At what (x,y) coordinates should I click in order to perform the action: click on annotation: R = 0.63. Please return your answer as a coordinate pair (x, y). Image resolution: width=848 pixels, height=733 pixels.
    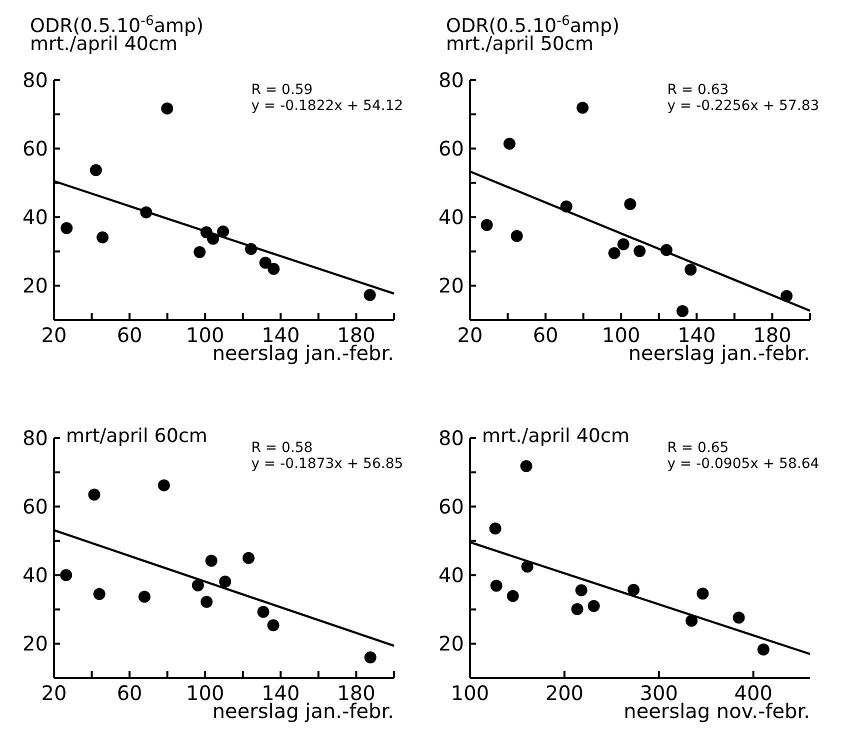
    Looking at the image, I should click on (698, 90).